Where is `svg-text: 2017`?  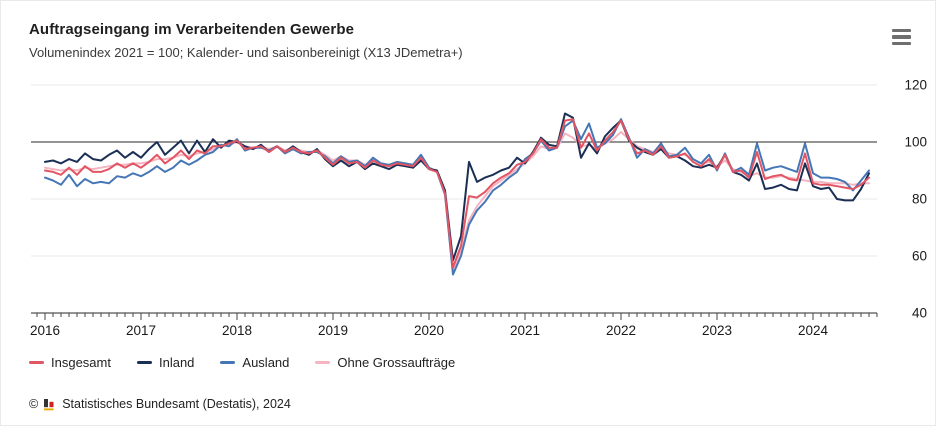
svg-text: 2017 is located at coordinates (141, 330).